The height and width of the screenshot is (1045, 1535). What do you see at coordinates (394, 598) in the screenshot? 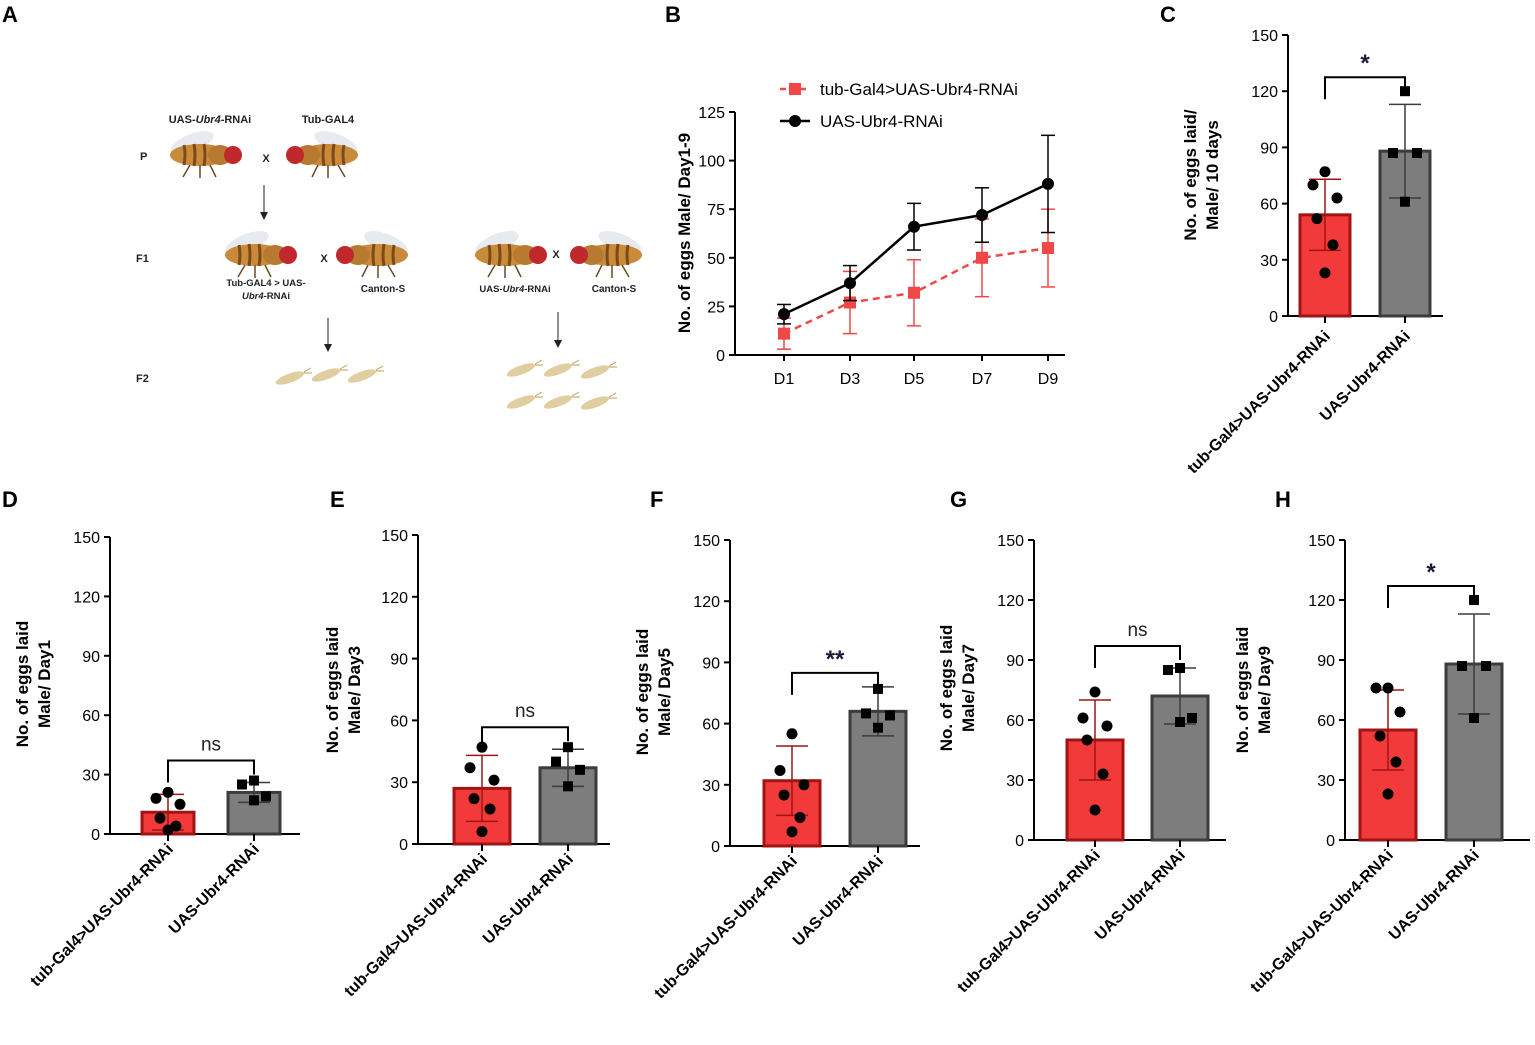
I see `y-tick-label: 120` at bounding box center [394, 598].